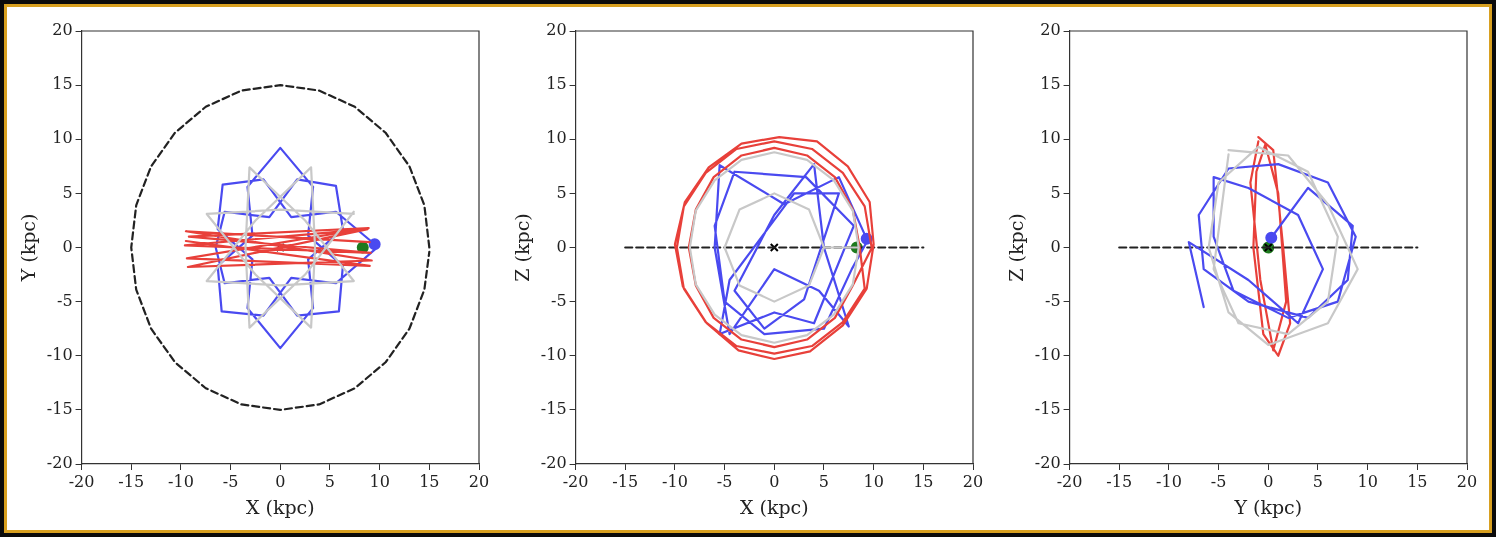  What do you see at coordinates (1268, 506) in the screenshot?
I see `x-axis-title: Y (kpc)` at bounding box center [1268, 506].